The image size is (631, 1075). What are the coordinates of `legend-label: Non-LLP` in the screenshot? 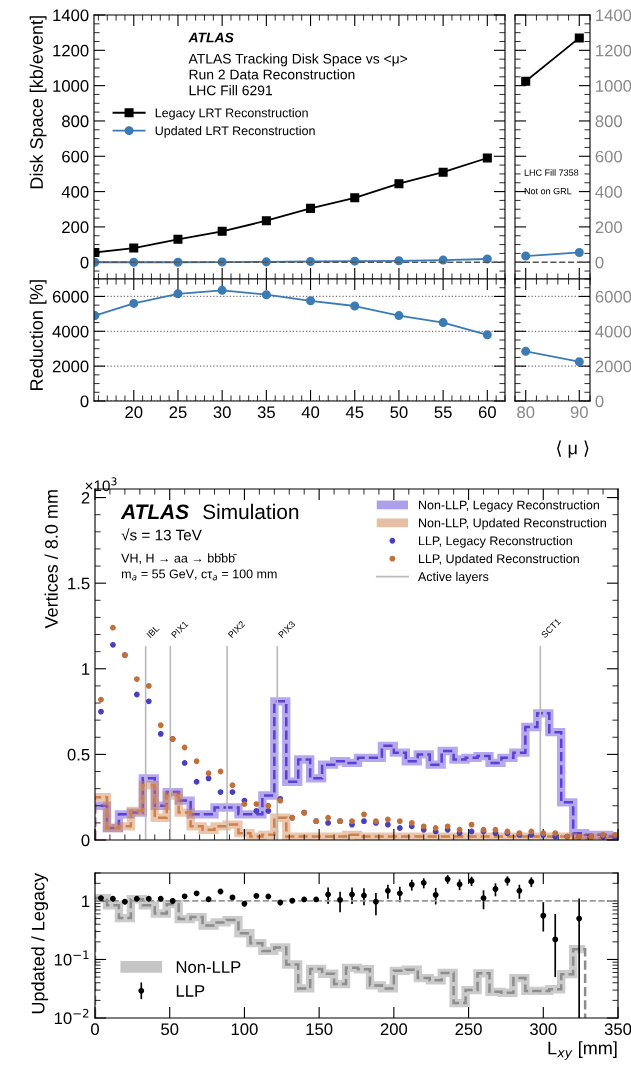 It's located at (208, 967).